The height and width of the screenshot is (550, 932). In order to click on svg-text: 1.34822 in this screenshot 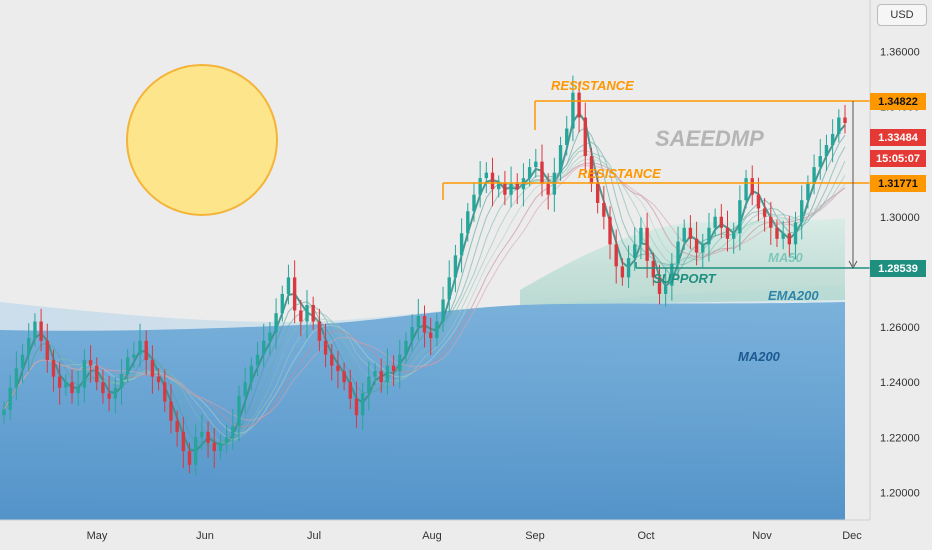, I will do `click(898, 102)`.